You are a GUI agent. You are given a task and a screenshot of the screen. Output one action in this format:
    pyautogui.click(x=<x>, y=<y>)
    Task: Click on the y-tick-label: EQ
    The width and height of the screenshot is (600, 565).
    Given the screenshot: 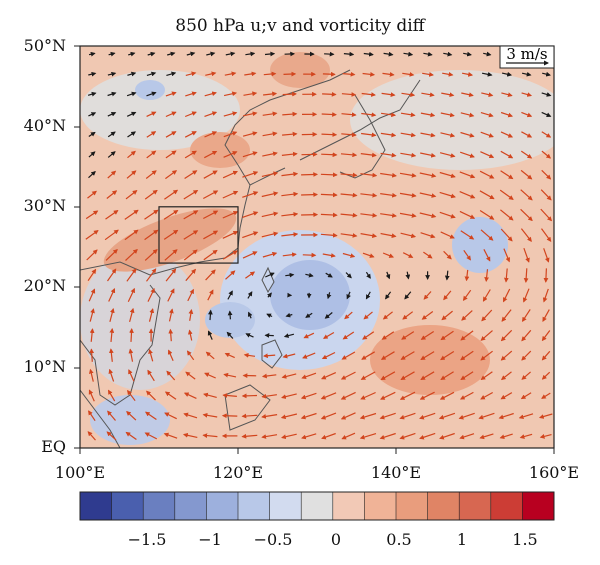 What is the action you would take?
    pyautogui.click(x=53, y=446)
    